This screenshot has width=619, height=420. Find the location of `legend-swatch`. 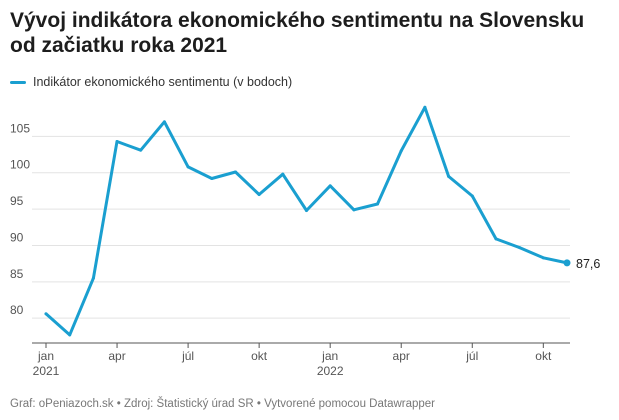

legend-swatch is located at coordinates (18, 82).